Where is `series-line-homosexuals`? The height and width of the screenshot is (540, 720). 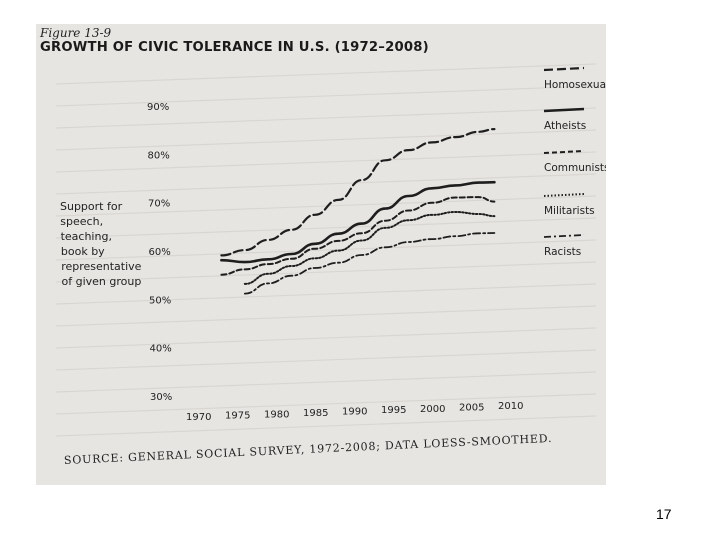
series-line-homosexuals is located at coordinates (358, 192).